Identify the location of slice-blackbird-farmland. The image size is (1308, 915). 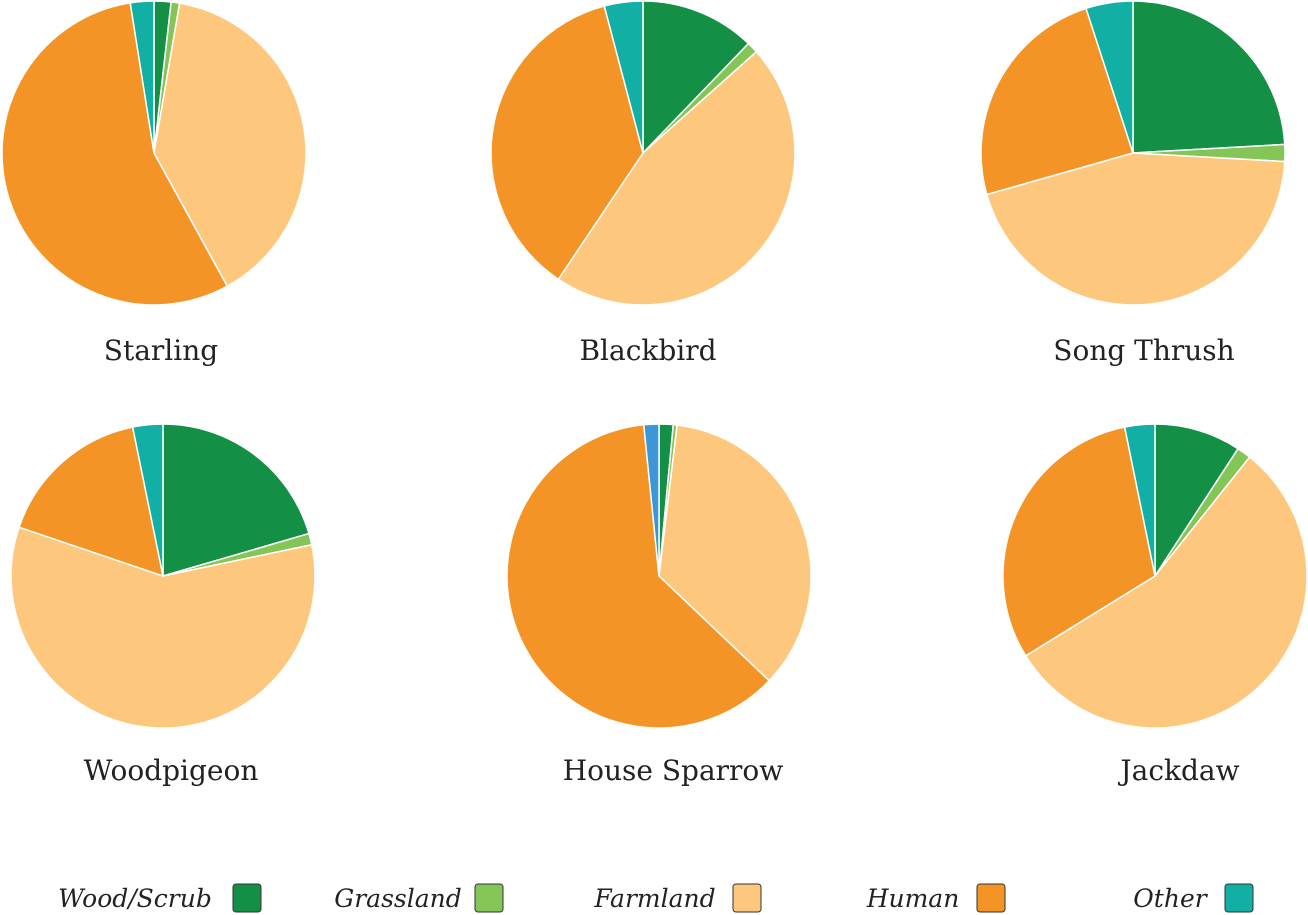
(676, 178).